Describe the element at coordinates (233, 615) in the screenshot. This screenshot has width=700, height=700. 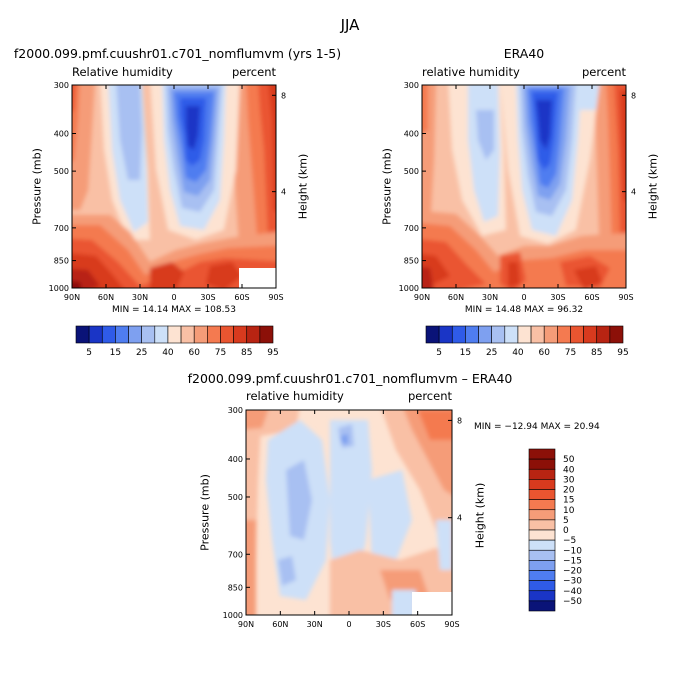
I see `panel3-ytick-label-1000: 1000` at that location.